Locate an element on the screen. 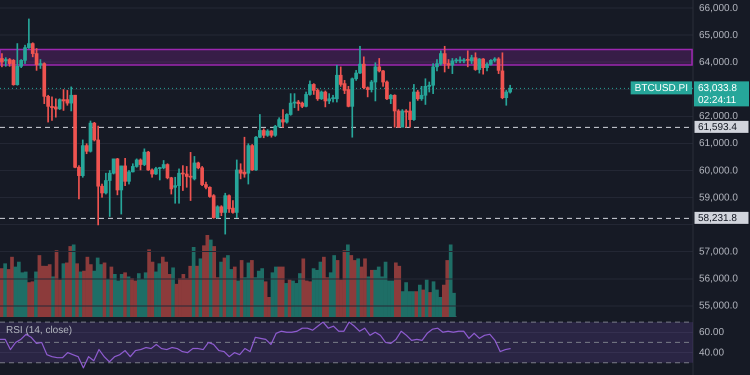  y-tick-label: 60,000.0 is located at coordinates (718, 170).